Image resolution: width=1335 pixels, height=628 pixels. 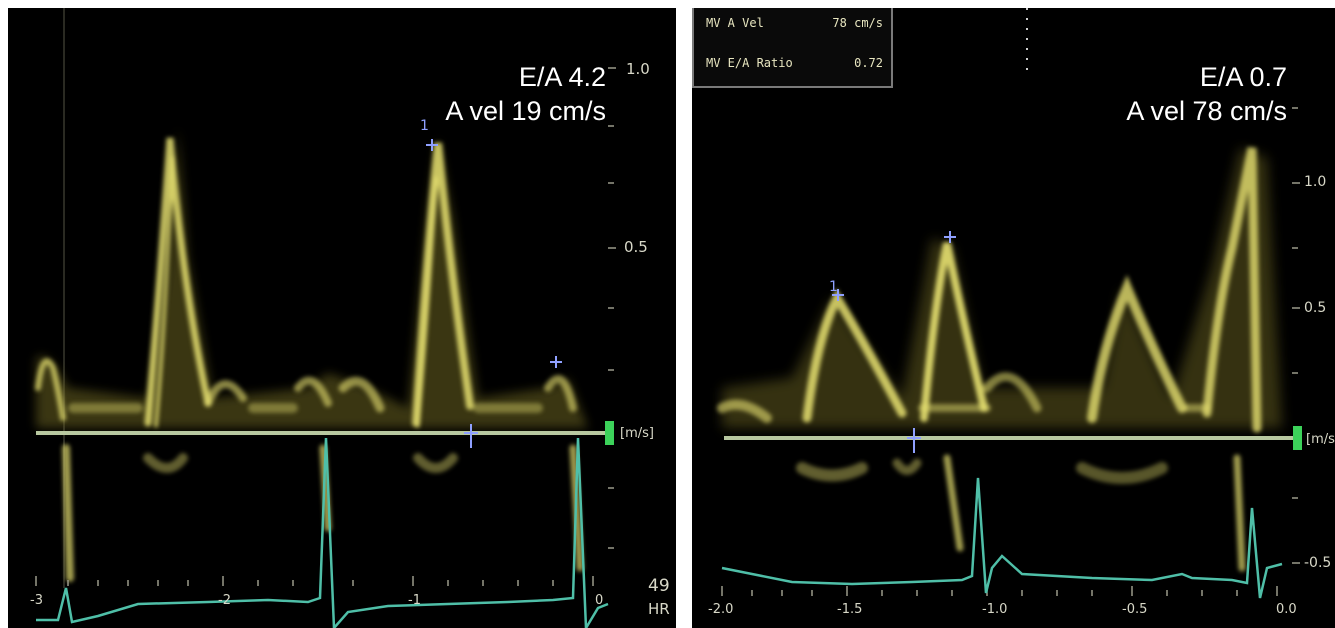 What do you see at coordinates (735, 23) in the screenshot?
I see `infobox-label: MV A Vel` at bounding box center [735, 23].